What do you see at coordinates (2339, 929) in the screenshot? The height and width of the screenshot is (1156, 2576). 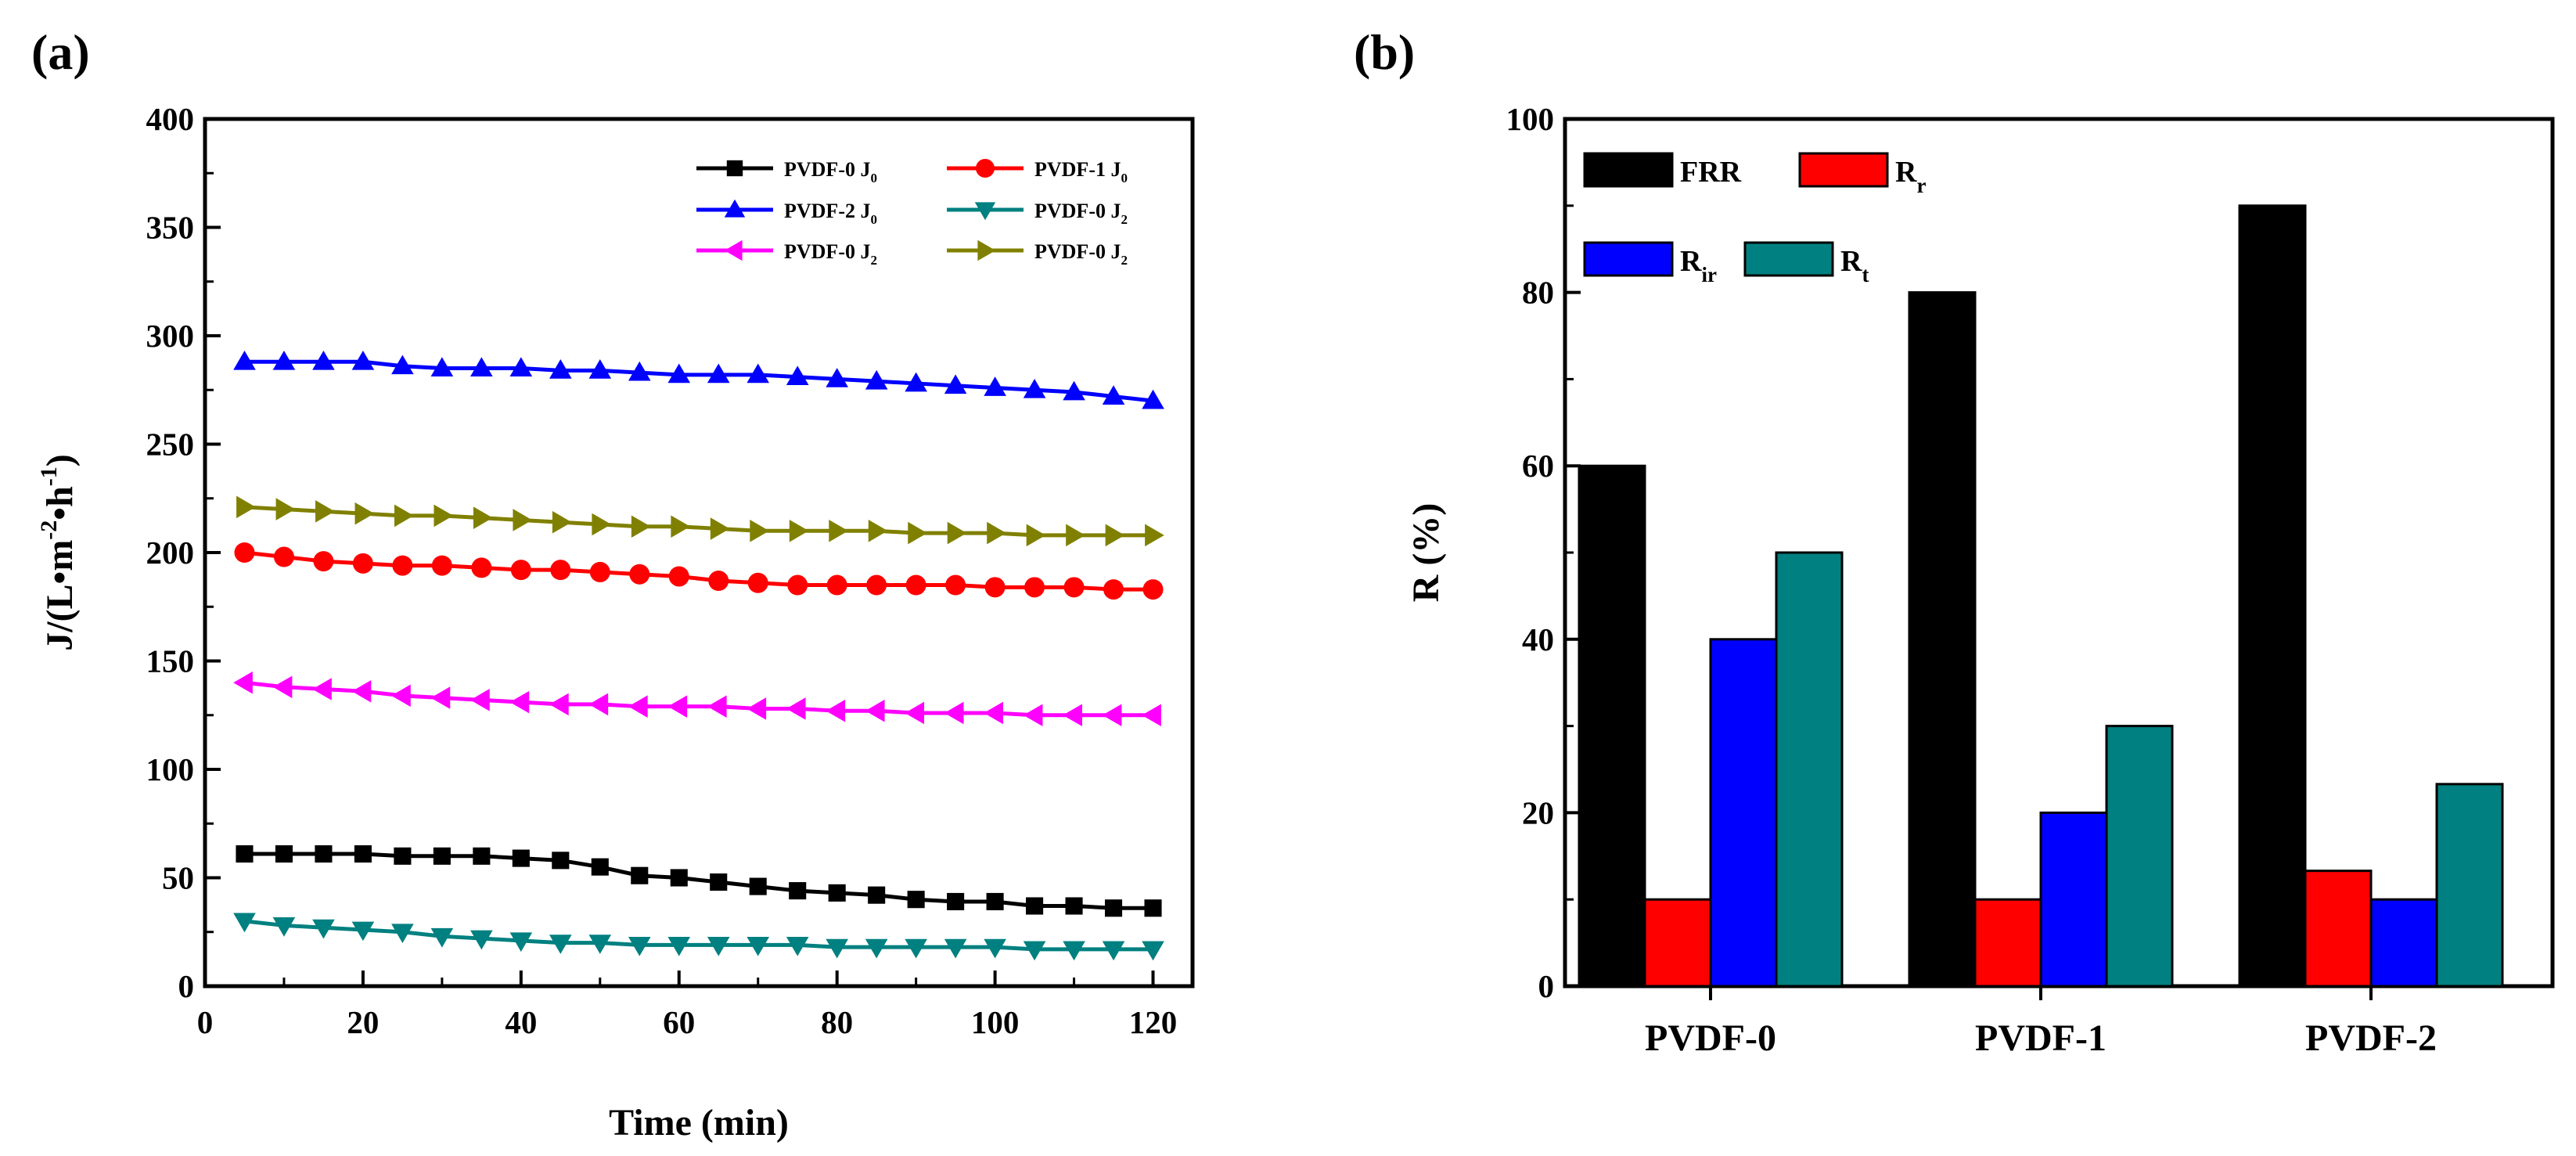 I see `bar-pvdf-2-rr` at bounding box center [2339, 929].